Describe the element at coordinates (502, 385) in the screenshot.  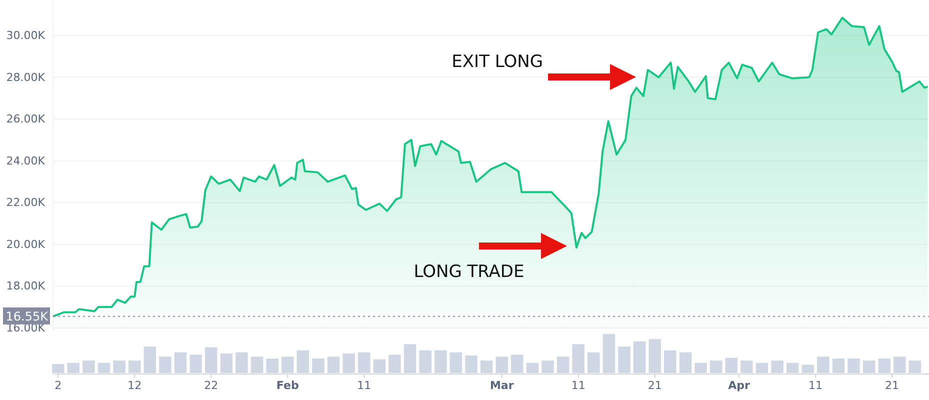
I see `x-tick-label: Mar` at that location.